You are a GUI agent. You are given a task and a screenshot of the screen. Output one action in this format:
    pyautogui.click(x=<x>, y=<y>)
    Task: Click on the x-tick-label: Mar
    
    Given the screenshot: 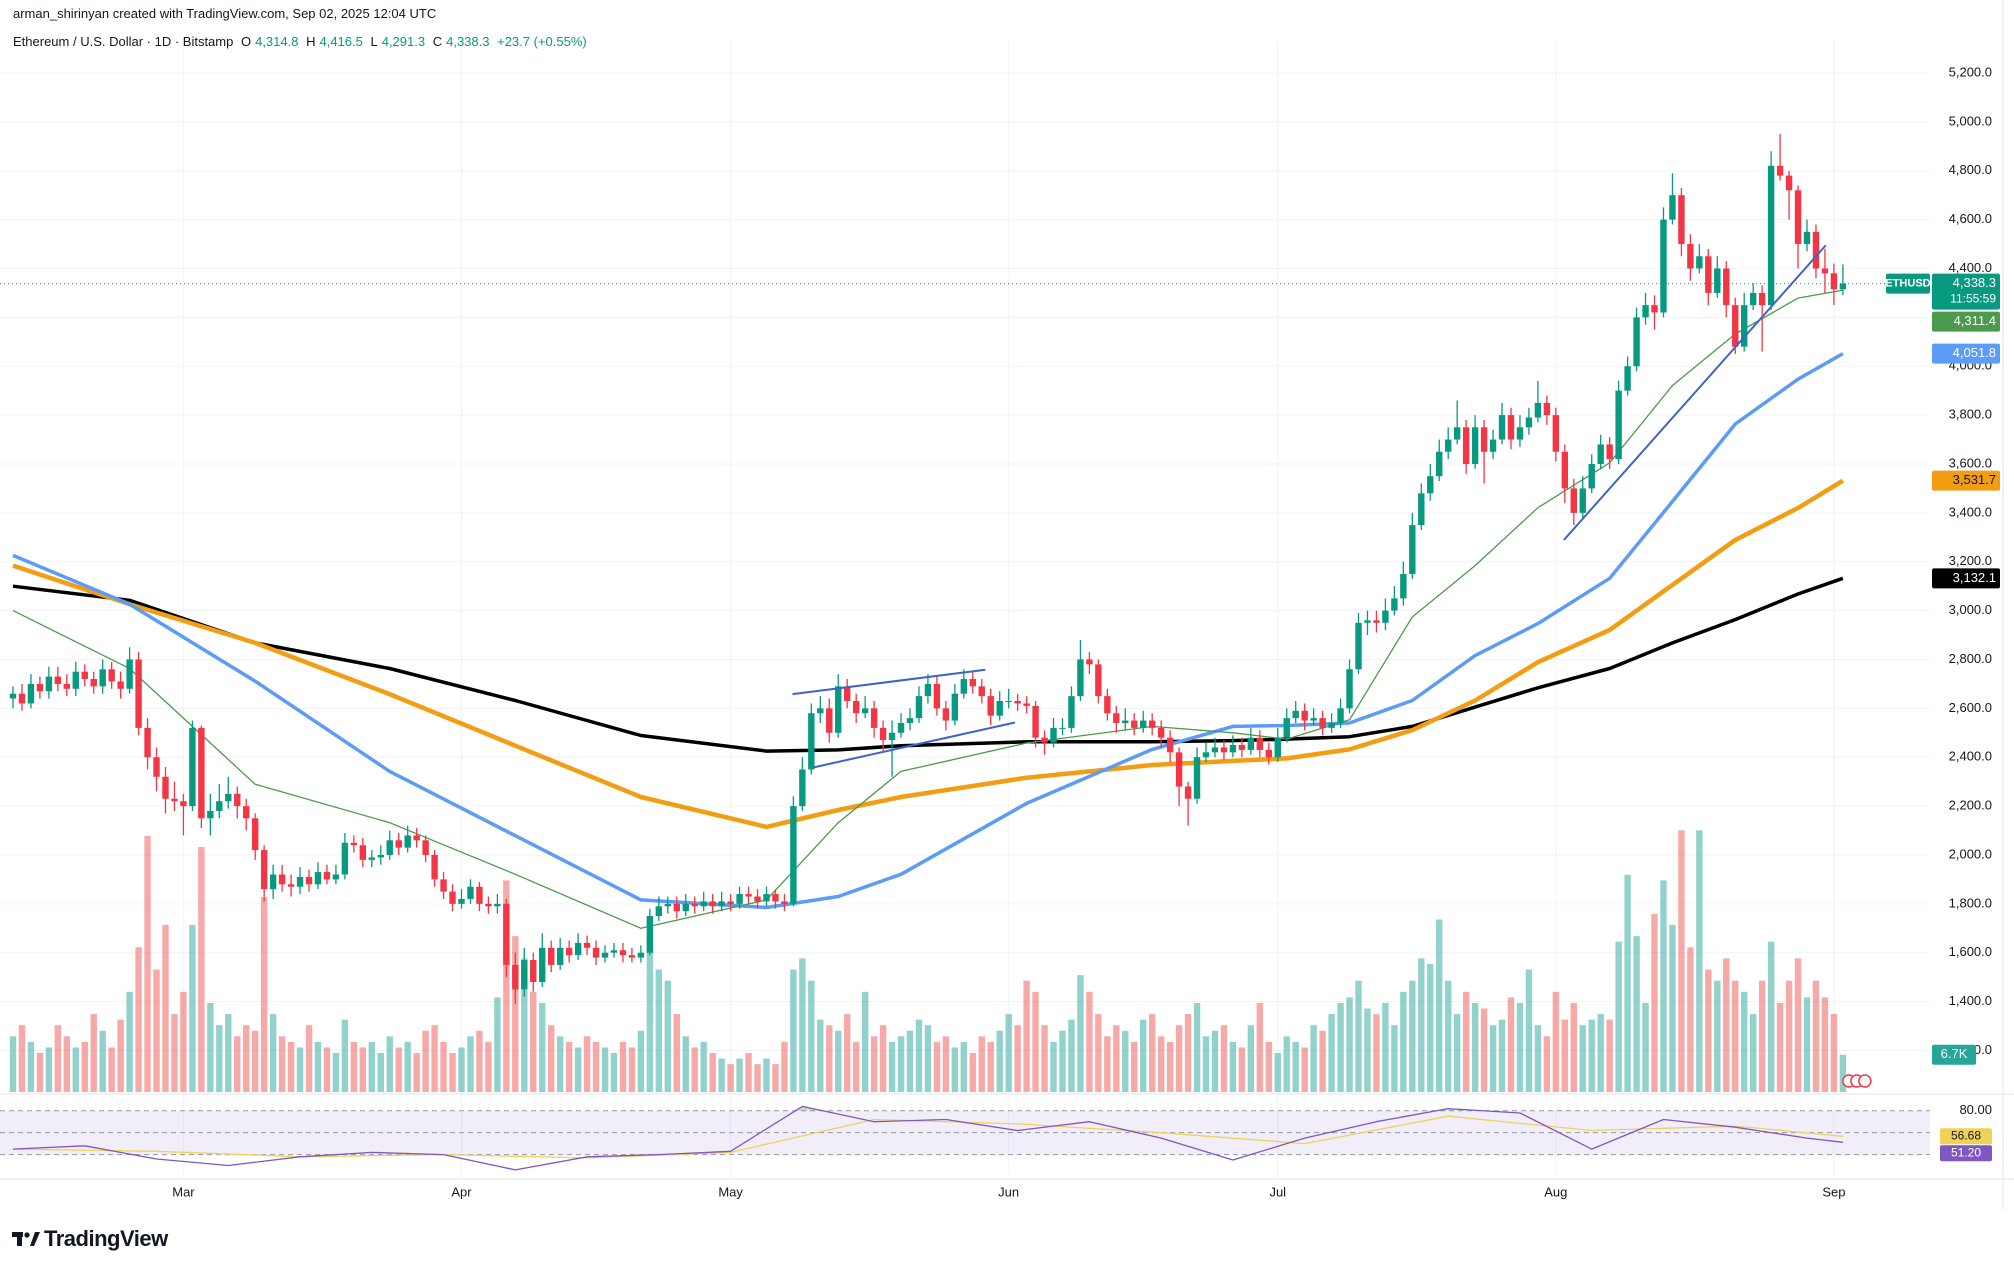 What is the action you would take?
    pyautogui.click(x=183, y=1191)
    